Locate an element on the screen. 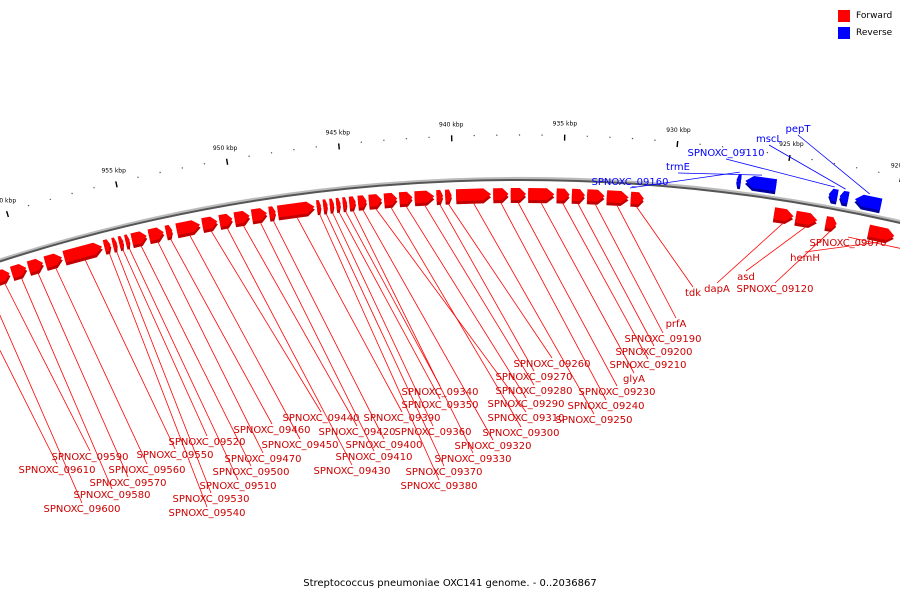 This screenshot has width=900, height=605. gene-label-spnoxc-09380: SPNOXC_09380 is located at coordinates (438, 486).